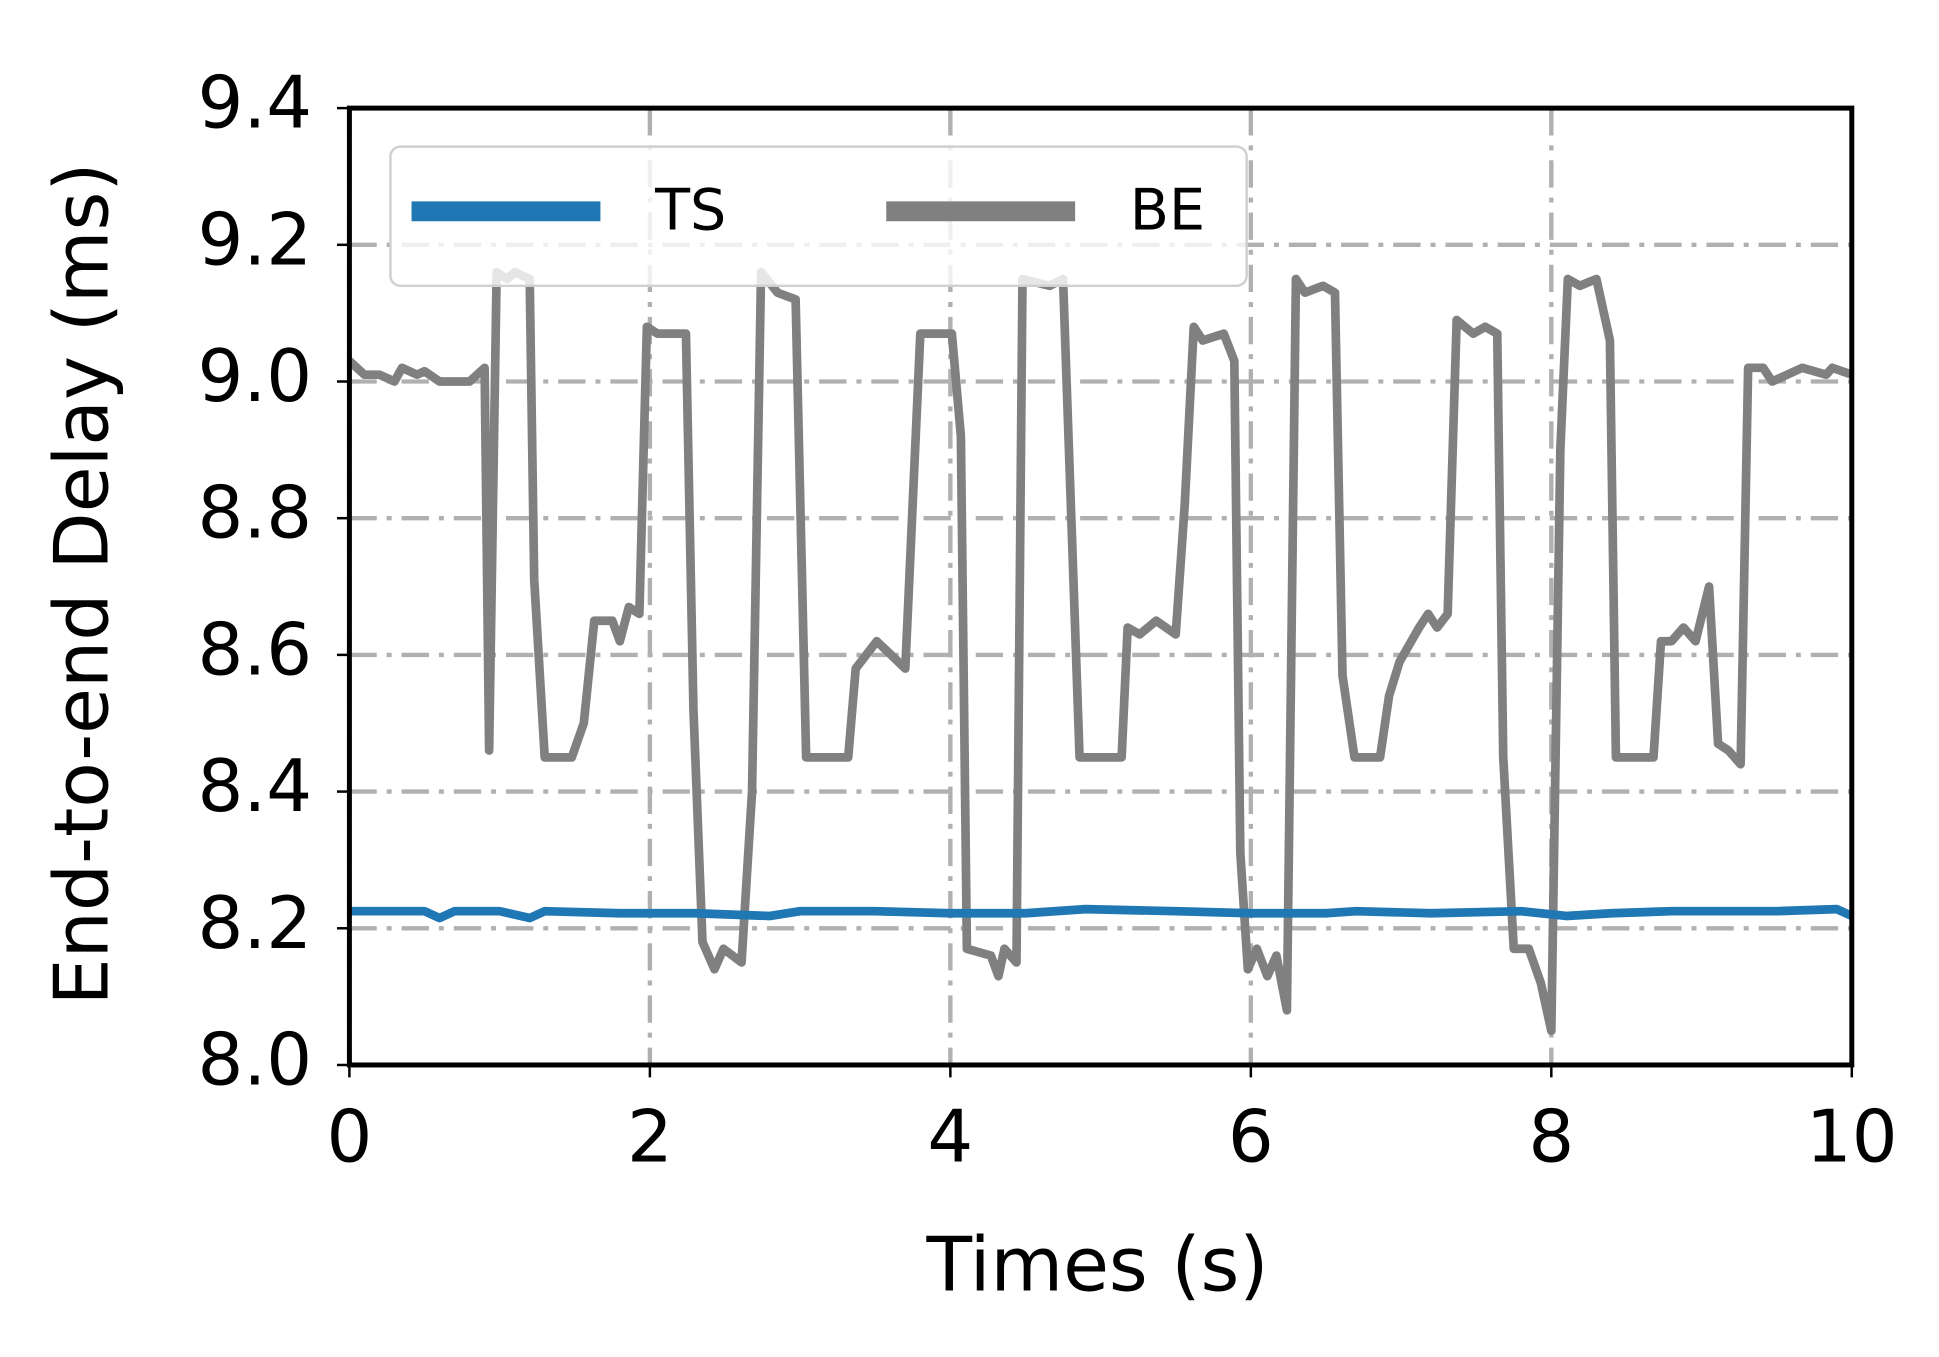 Image resolution: width=1939 pixels, height=1357 pixels. I want to click on legend-label: BE, so click(1167, 210).